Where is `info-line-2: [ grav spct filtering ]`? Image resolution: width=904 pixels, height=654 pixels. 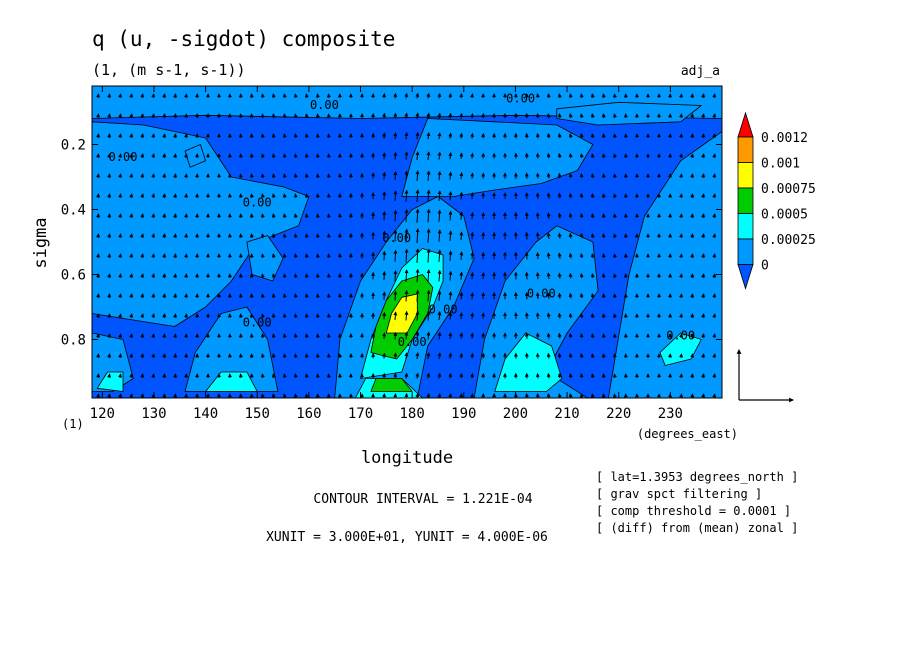 info-line-2: [ grav spct filtering ] is located at coordinates (679, 494).